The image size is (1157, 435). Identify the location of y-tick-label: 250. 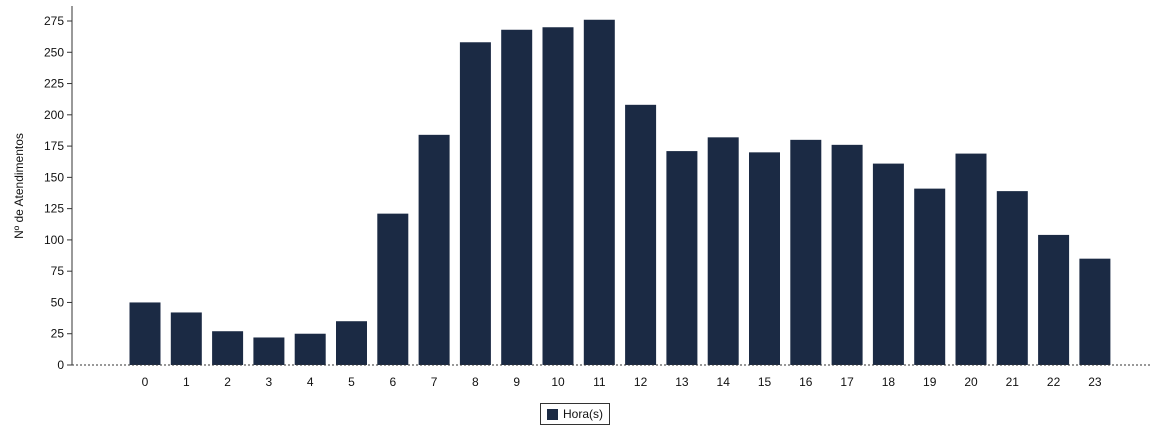
(54, 52).